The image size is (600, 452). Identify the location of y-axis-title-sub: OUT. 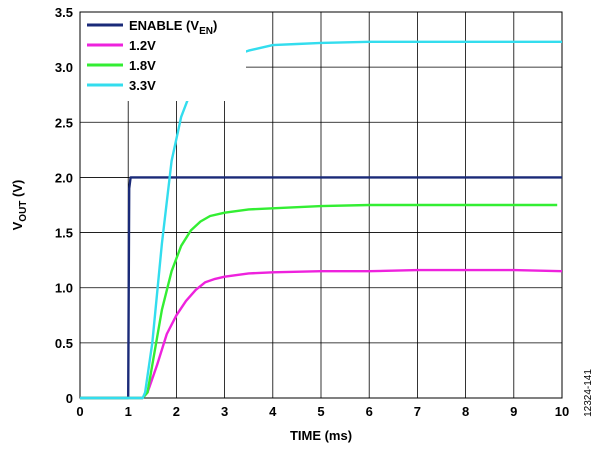
(23, 211).